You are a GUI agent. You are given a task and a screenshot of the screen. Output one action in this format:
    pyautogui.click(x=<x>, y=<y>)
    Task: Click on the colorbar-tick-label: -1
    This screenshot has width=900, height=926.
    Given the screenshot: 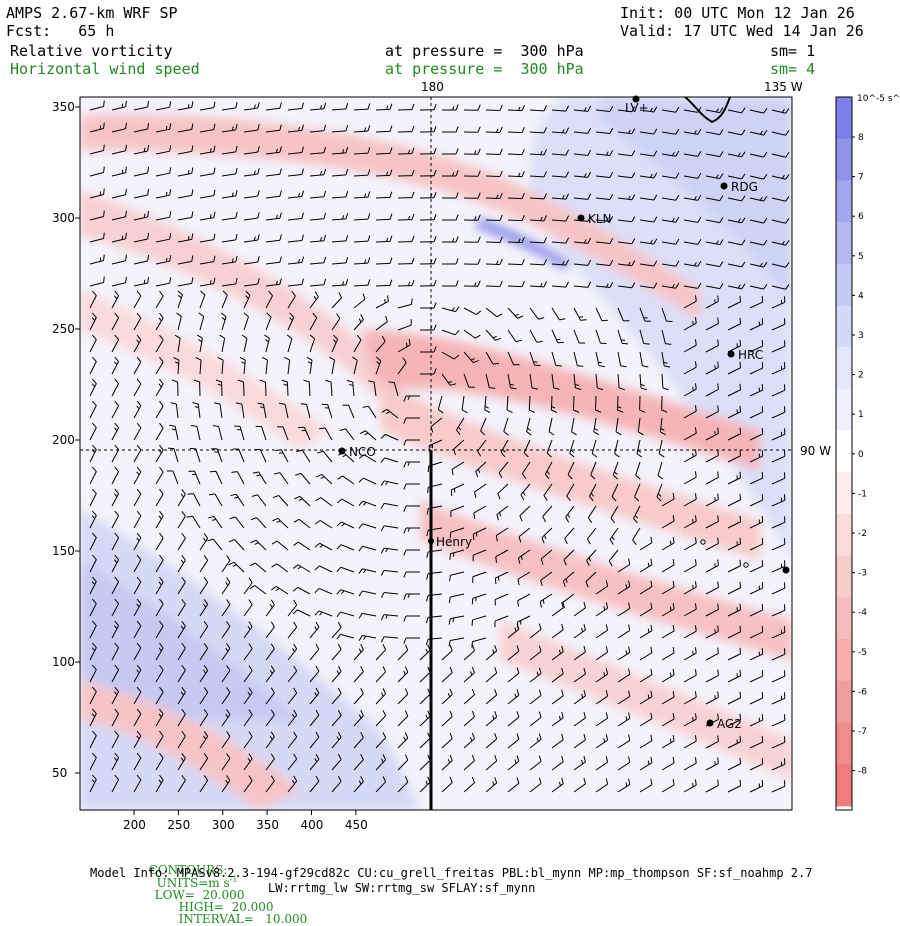 What is the action you would take?
    pyautogui.click(x=862, y=494)
    